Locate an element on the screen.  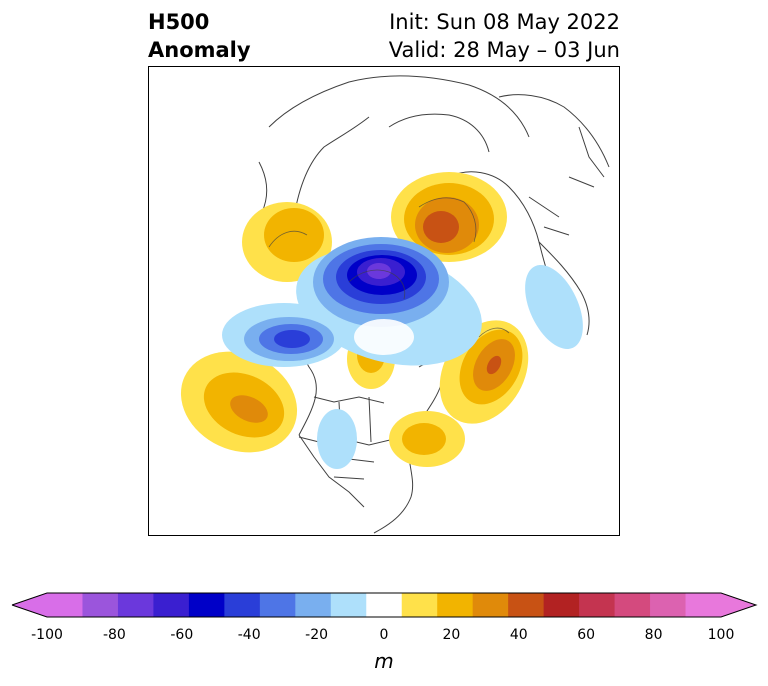
neutral-zone is located at coordinates (384, 337).